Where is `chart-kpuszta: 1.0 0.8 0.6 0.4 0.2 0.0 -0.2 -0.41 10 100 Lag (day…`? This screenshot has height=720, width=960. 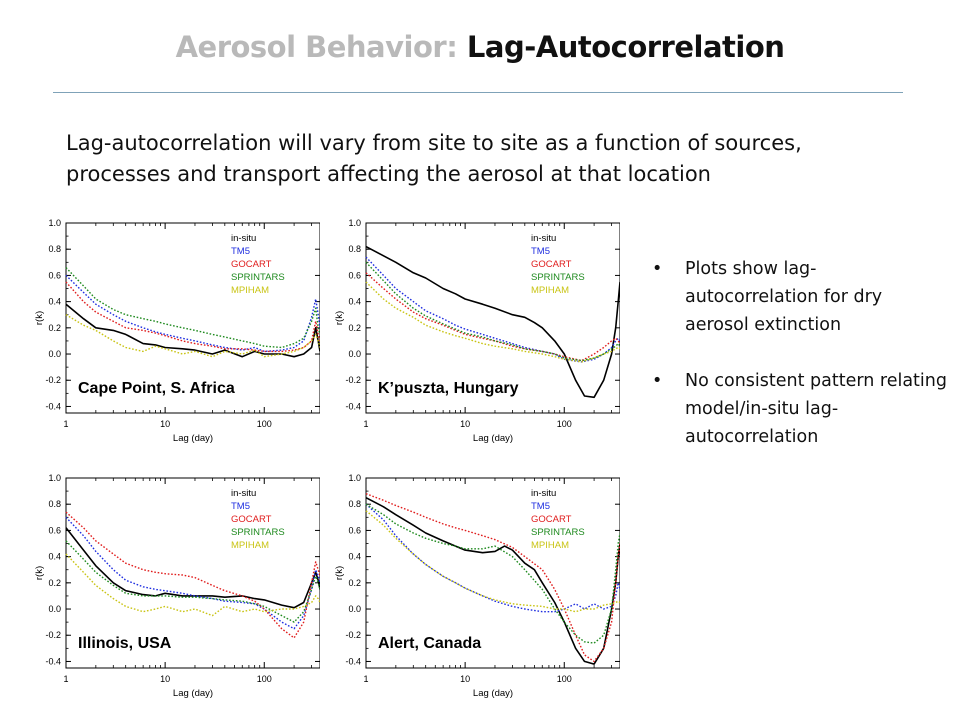 chart-kpuszta: 1.0 0.8 0.6 0.4 0.2 0.0 -0.2 -0.41 10 100 Lag (day… is located at coordinates (477, 331).